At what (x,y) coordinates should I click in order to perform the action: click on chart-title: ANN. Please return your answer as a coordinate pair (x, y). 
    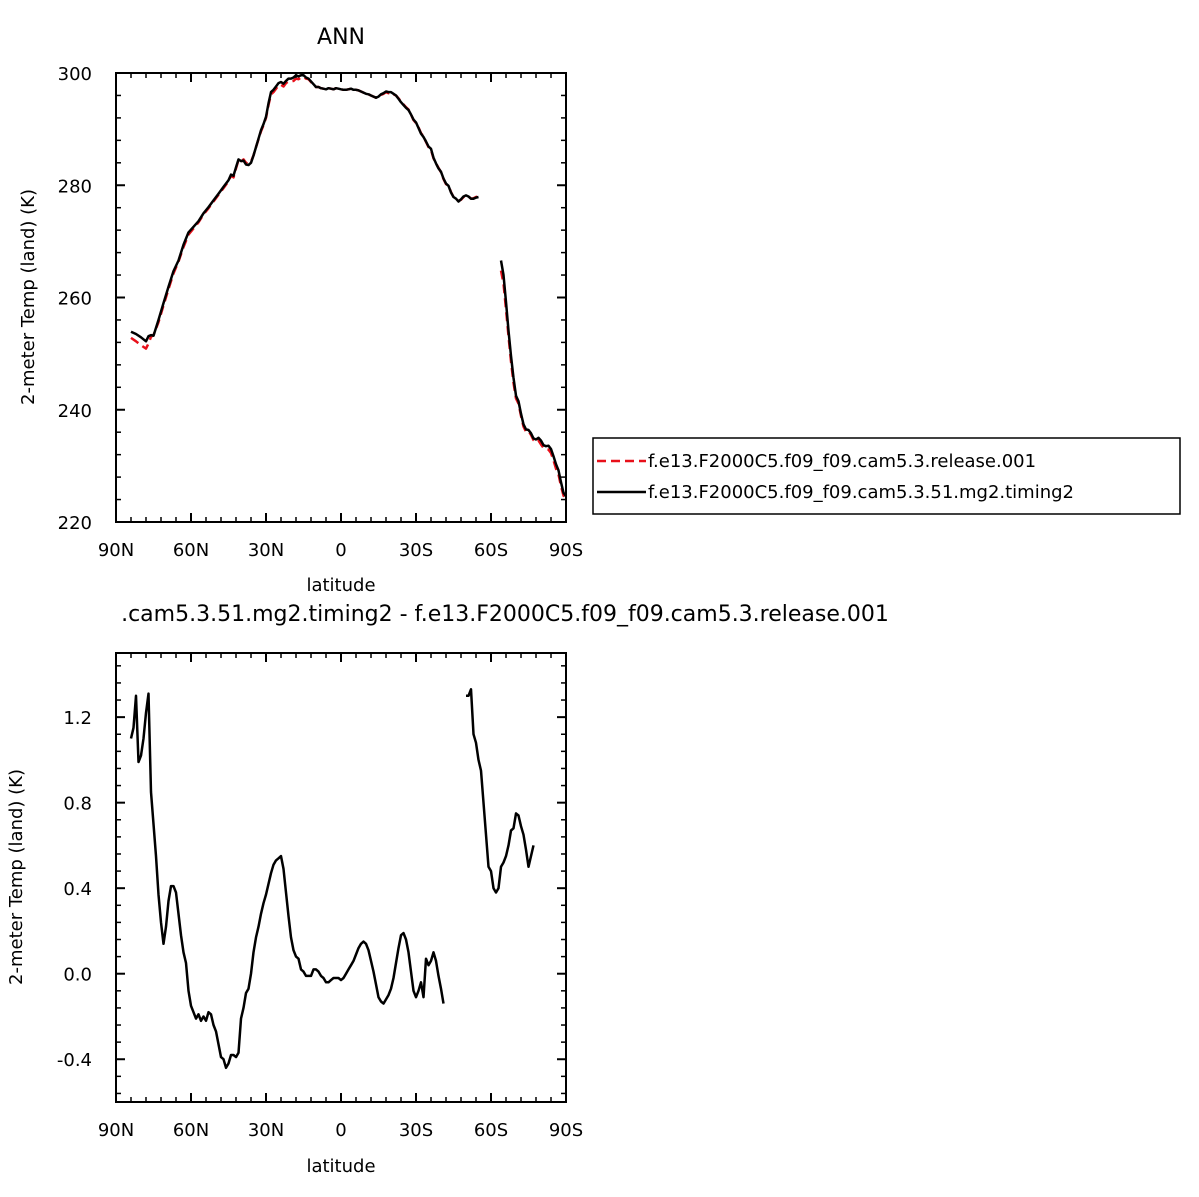
    Looking at the image, I should click on (341, 37).